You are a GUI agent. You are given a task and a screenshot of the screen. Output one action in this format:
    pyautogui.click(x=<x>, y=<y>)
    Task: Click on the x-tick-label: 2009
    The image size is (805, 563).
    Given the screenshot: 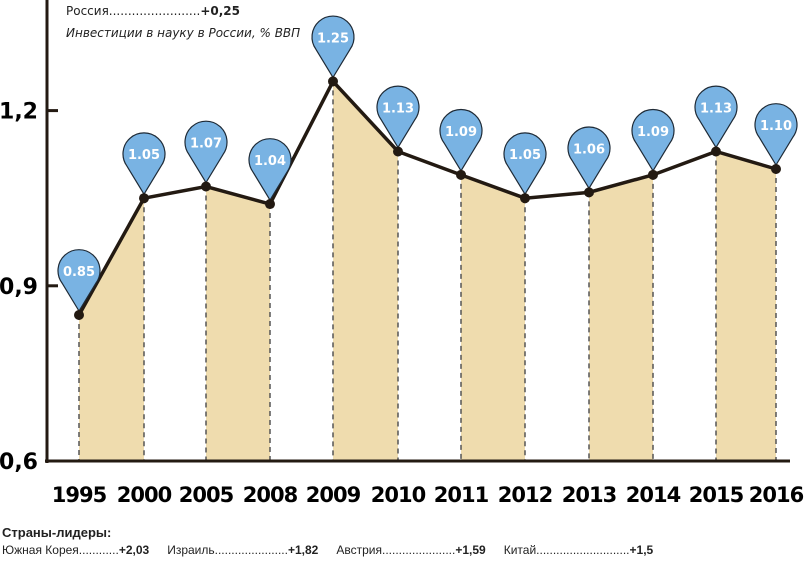 What is the action you would take?
    pyautogui.click(x=333, y=495)
    